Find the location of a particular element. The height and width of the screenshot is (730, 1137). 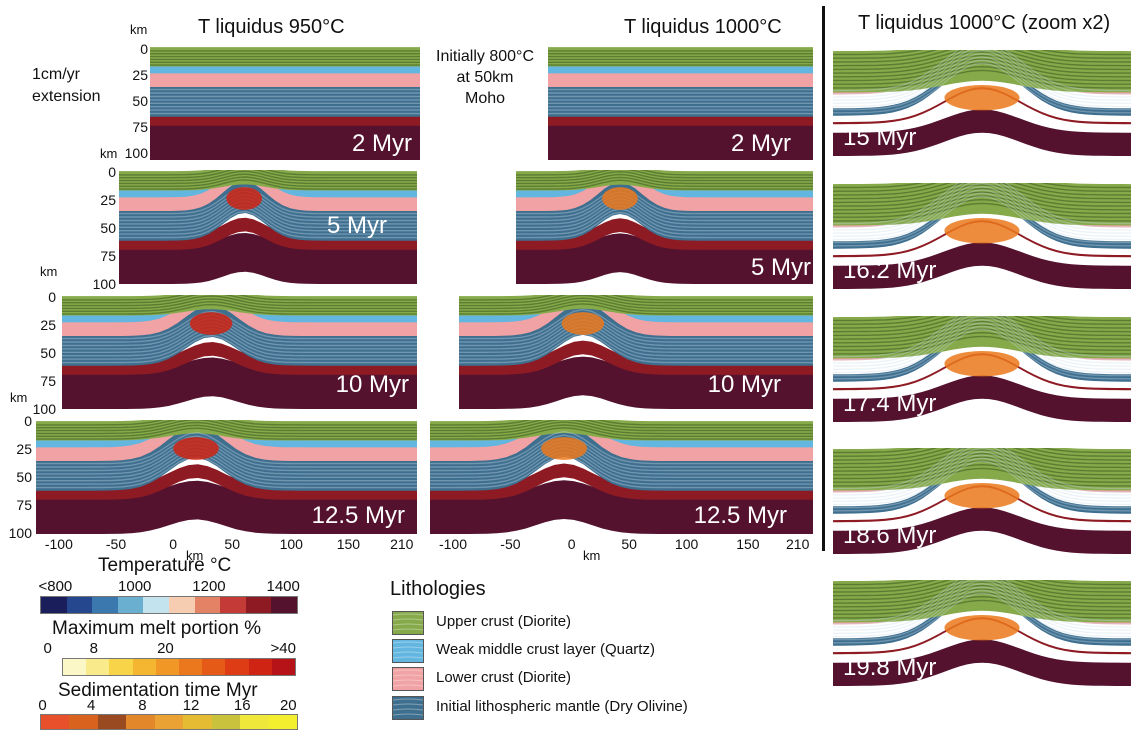

depth-tick: 100 is located at coordinates (20, 533).